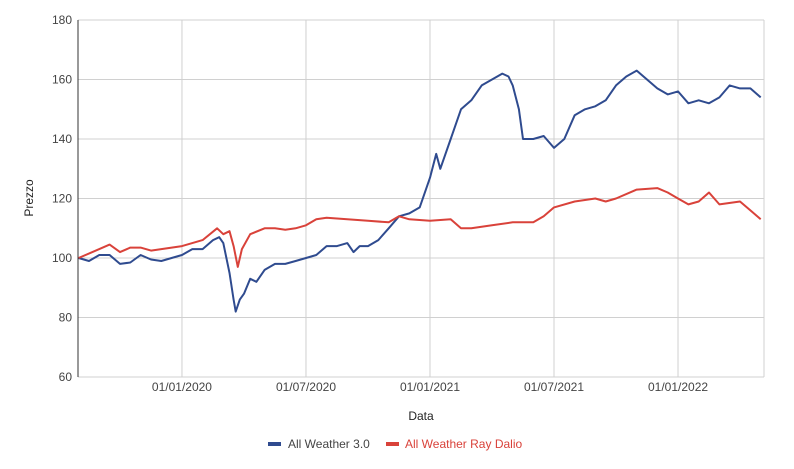 This screenshot has width=794, height=469. What do you see at coordinates (66, 377) in the screenshot?
I see `y-tick-label: 60` at bounding box center [66, 377].